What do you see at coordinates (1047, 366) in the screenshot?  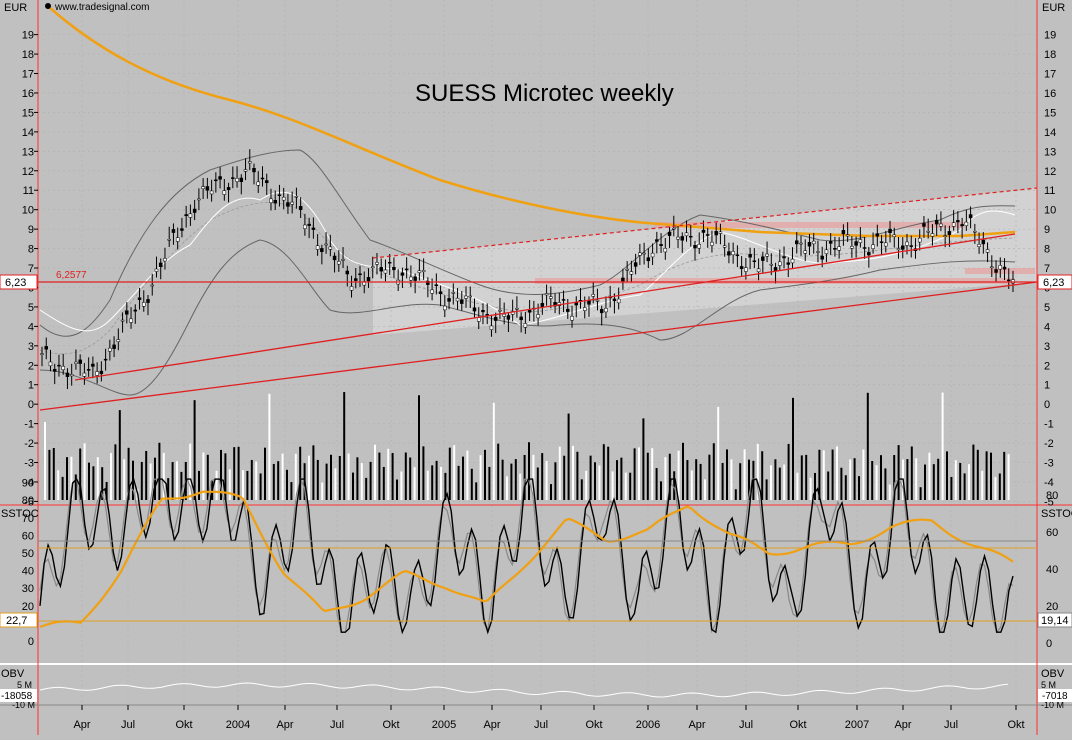 I see `price-tick-right: 2` at bounding box center [1047, 366].